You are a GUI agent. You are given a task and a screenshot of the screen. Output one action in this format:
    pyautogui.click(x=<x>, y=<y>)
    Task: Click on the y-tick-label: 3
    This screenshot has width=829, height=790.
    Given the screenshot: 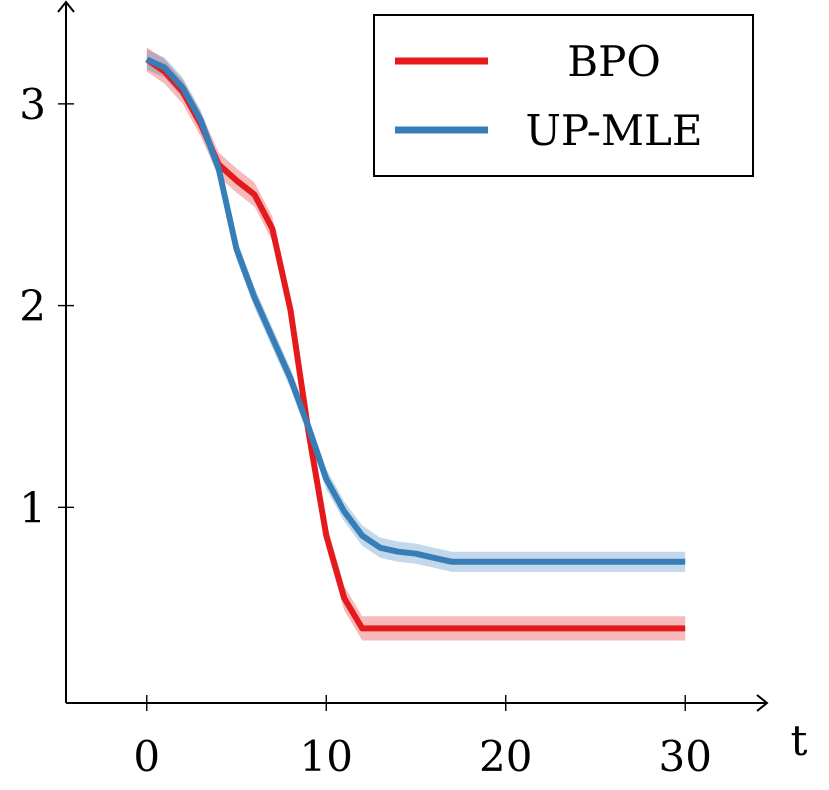 What is the action you would take?
    pyautogui.click(x=32, y=104)
    